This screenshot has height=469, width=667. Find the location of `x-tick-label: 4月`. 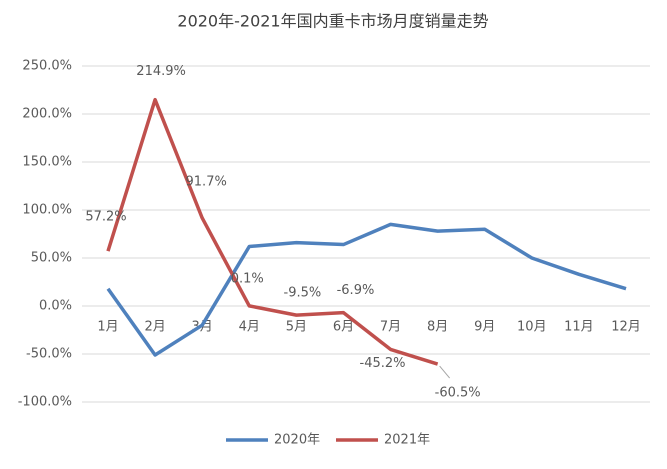

x-tick-label: 4月 is located at coordinates (249, 327).